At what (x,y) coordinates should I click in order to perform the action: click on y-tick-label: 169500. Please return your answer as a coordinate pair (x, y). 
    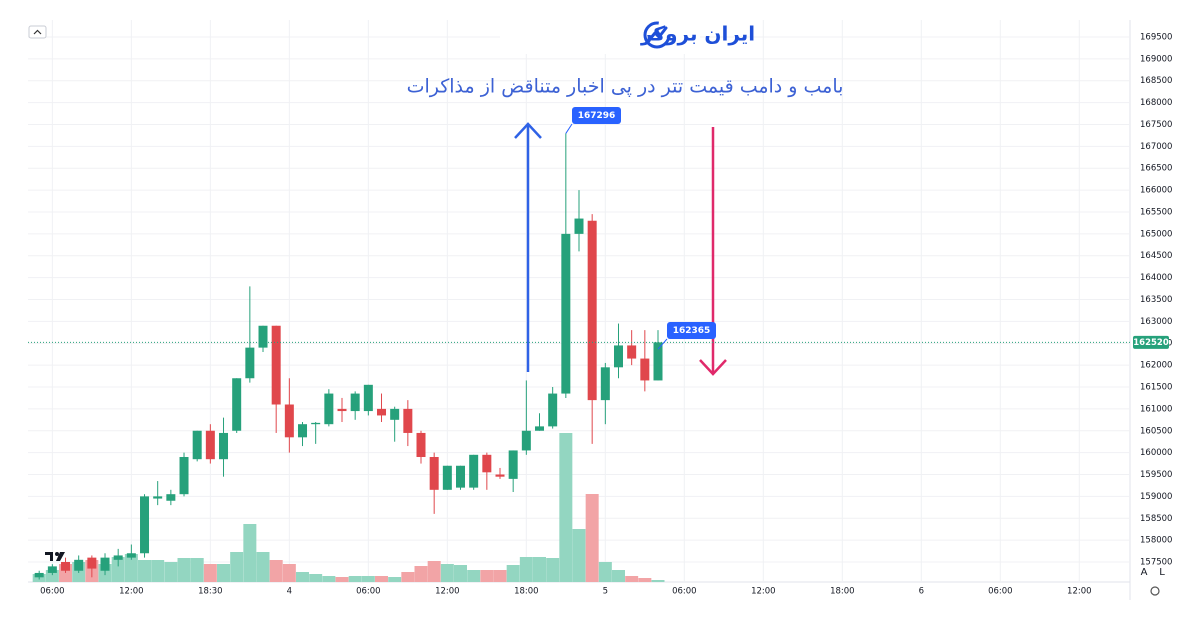
    Looking at the image, I should click on (1156, 37).